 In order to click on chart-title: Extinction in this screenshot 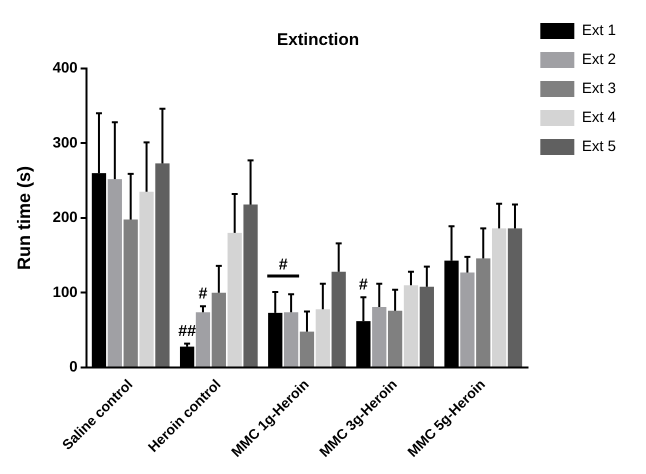, I will do `click(318, 39)`.